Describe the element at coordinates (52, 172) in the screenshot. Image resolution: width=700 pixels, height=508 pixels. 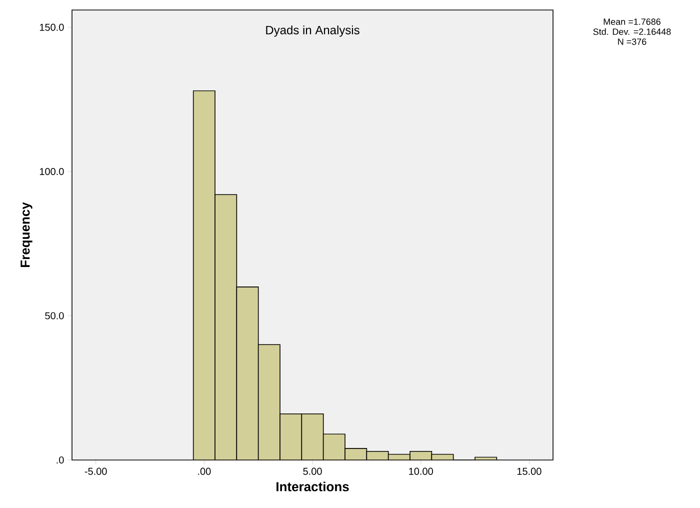
I see `y-tick-label: 100.0` at that location.